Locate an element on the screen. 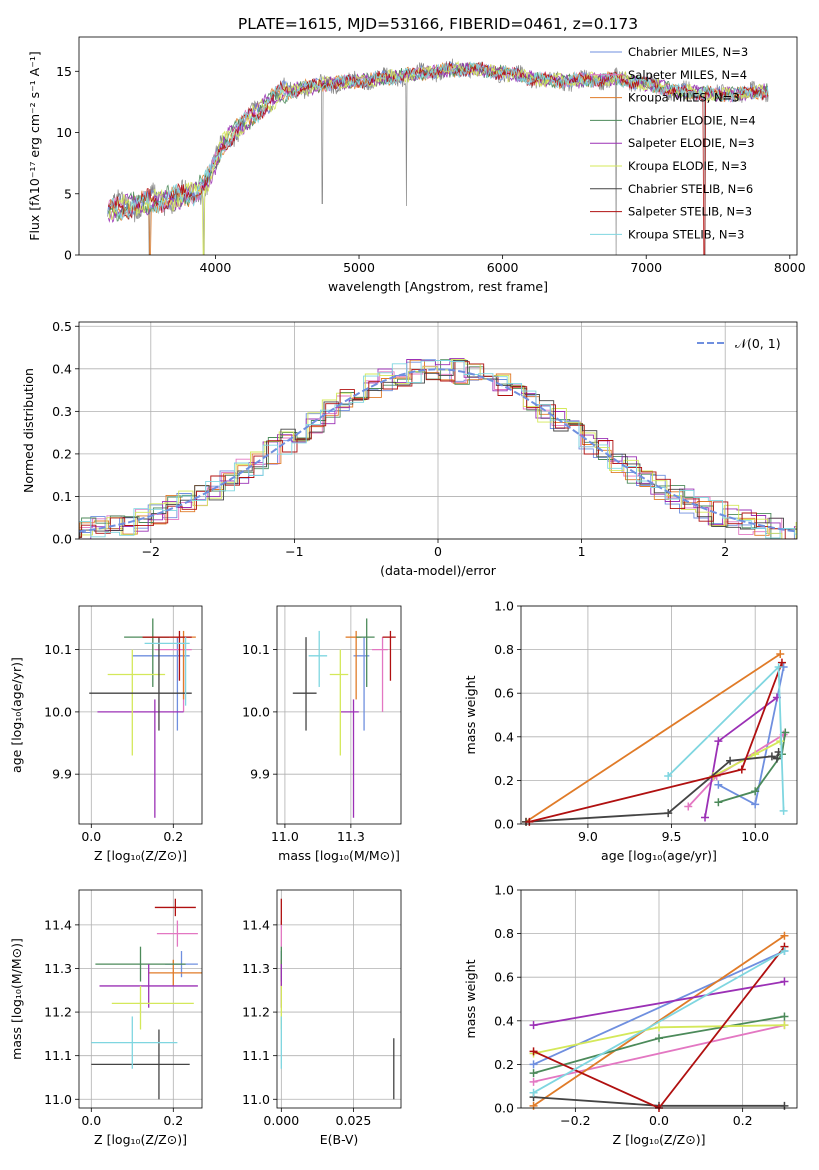  x-tick-label: 11.3 is located at coordinates (351, 836).